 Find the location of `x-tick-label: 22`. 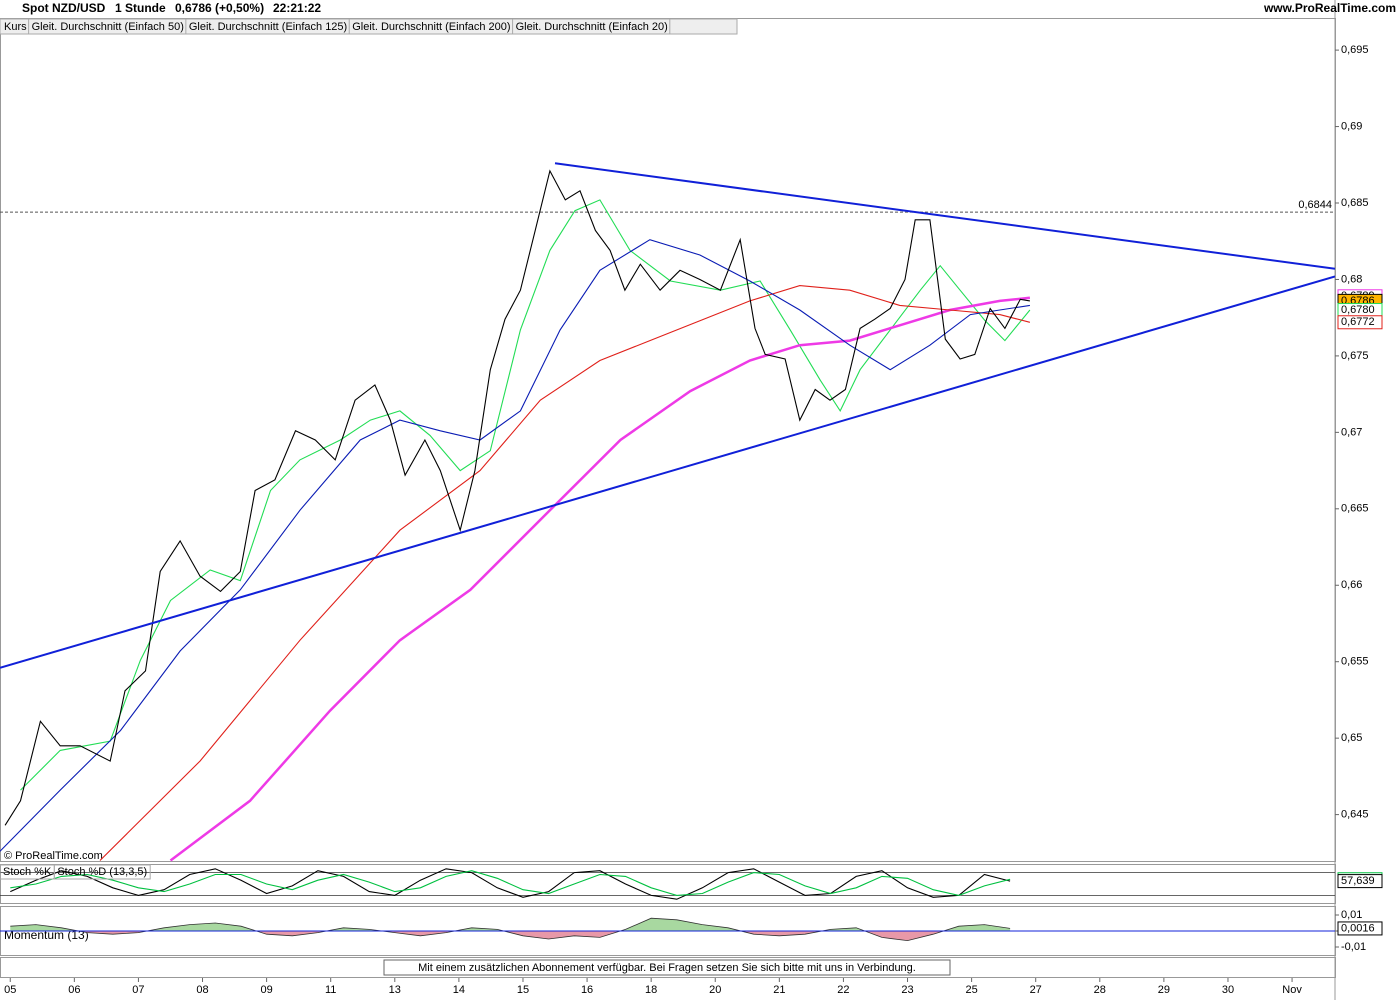

x-tick-label: 22 is located at coordinates (843, 990).